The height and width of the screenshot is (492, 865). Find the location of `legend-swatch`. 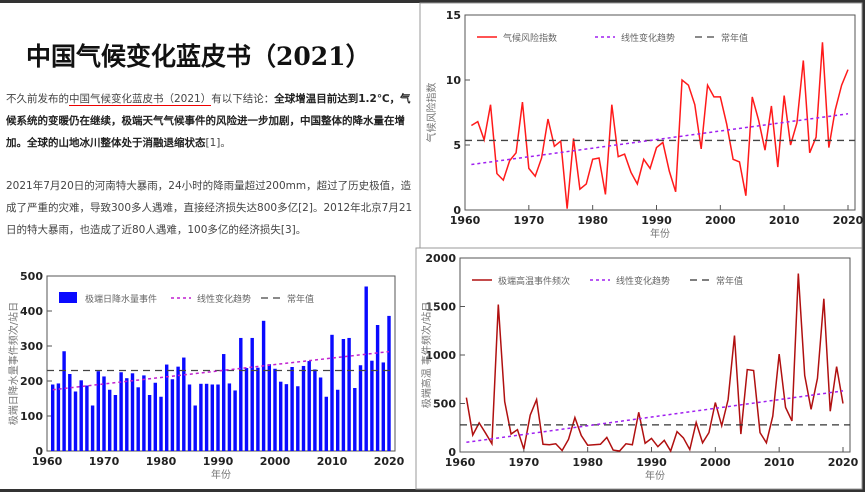

legend-swatch is located at coordinates (68, 297).